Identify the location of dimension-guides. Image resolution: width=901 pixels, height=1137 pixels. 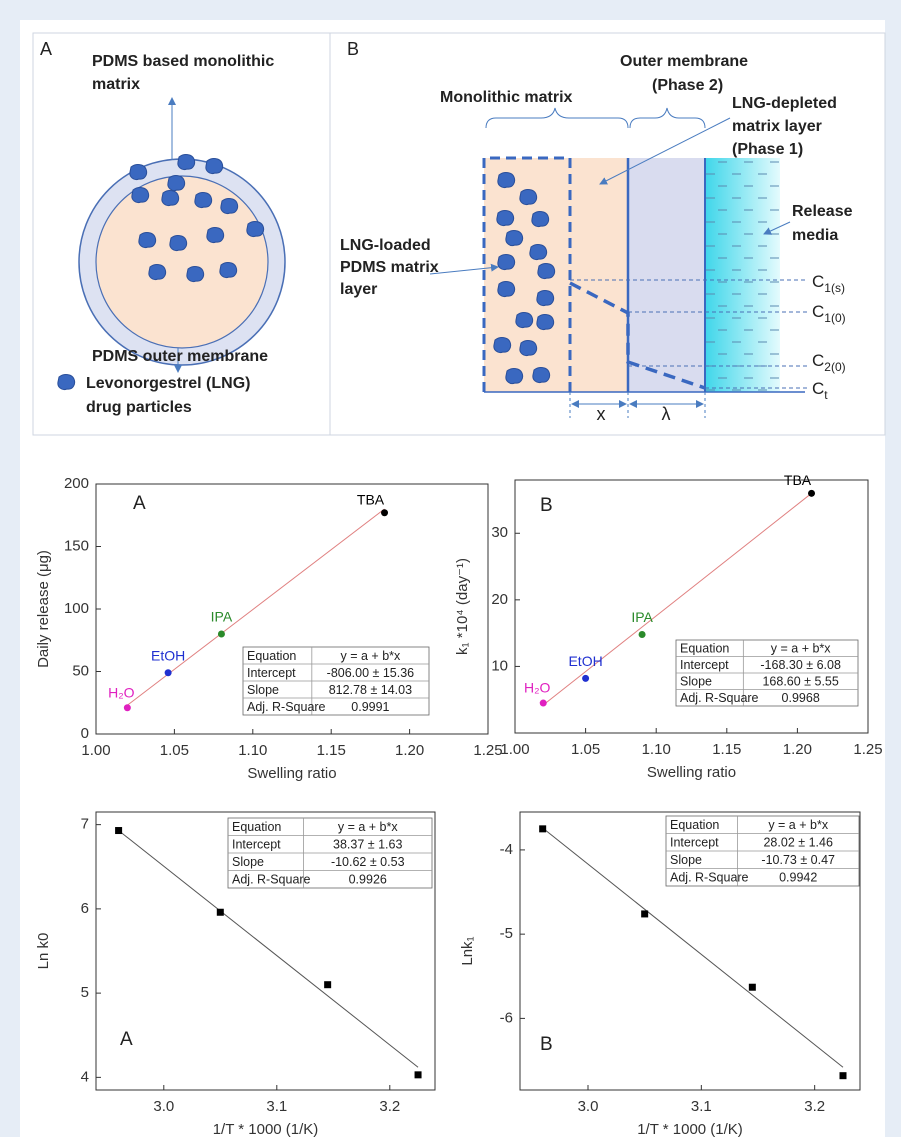
(637, 405).